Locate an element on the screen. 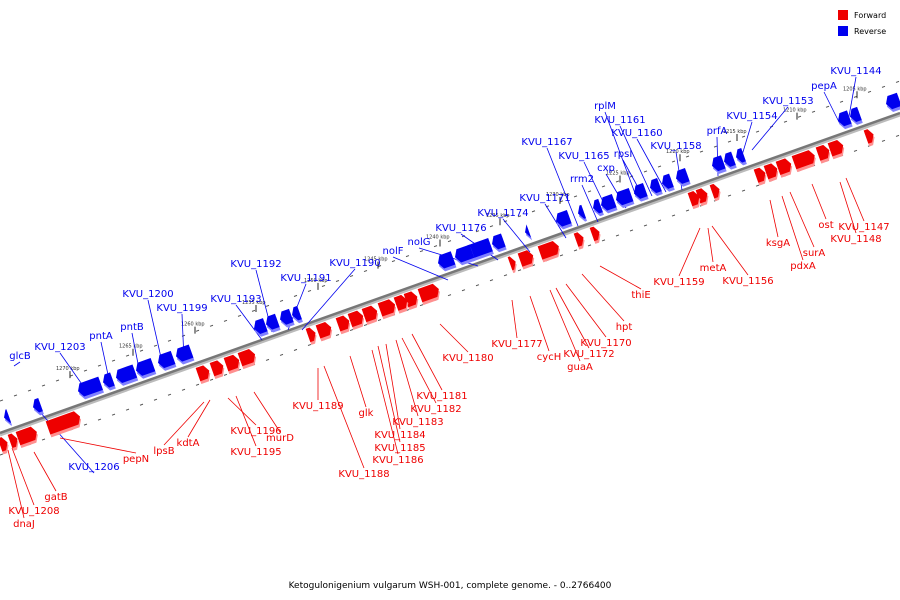 The image size is (900, 600). gene-label-kvu-1158: KVU_1158 is located at coordinates (675, 146).